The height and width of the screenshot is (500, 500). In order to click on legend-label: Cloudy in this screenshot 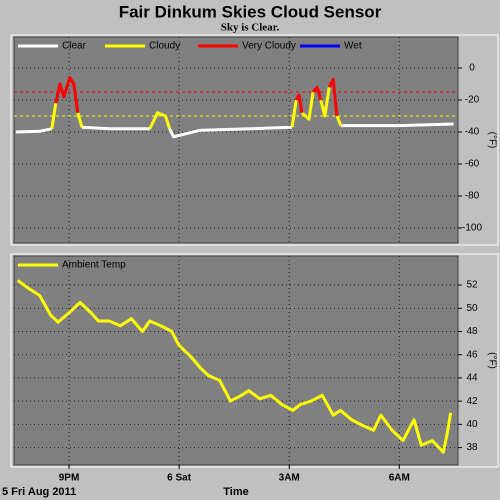, I will do `click(164, 46)`.